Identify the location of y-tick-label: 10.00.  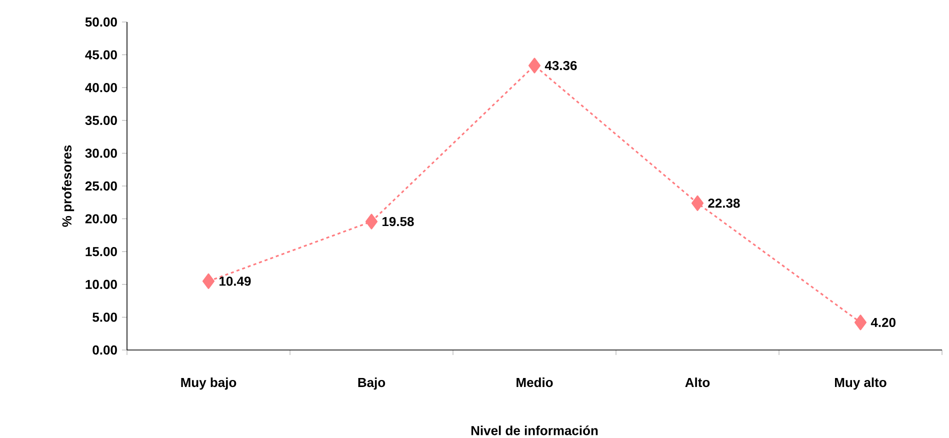
(101, 284).